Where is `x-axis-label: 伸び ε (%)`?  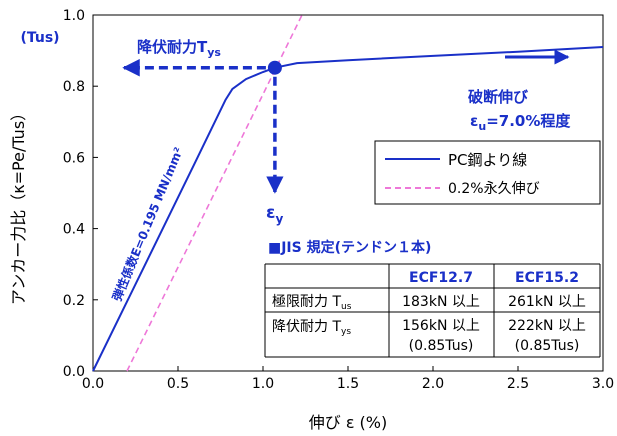 x-axis-label: 伸び ε (%) is located at coordinates (348, 422).